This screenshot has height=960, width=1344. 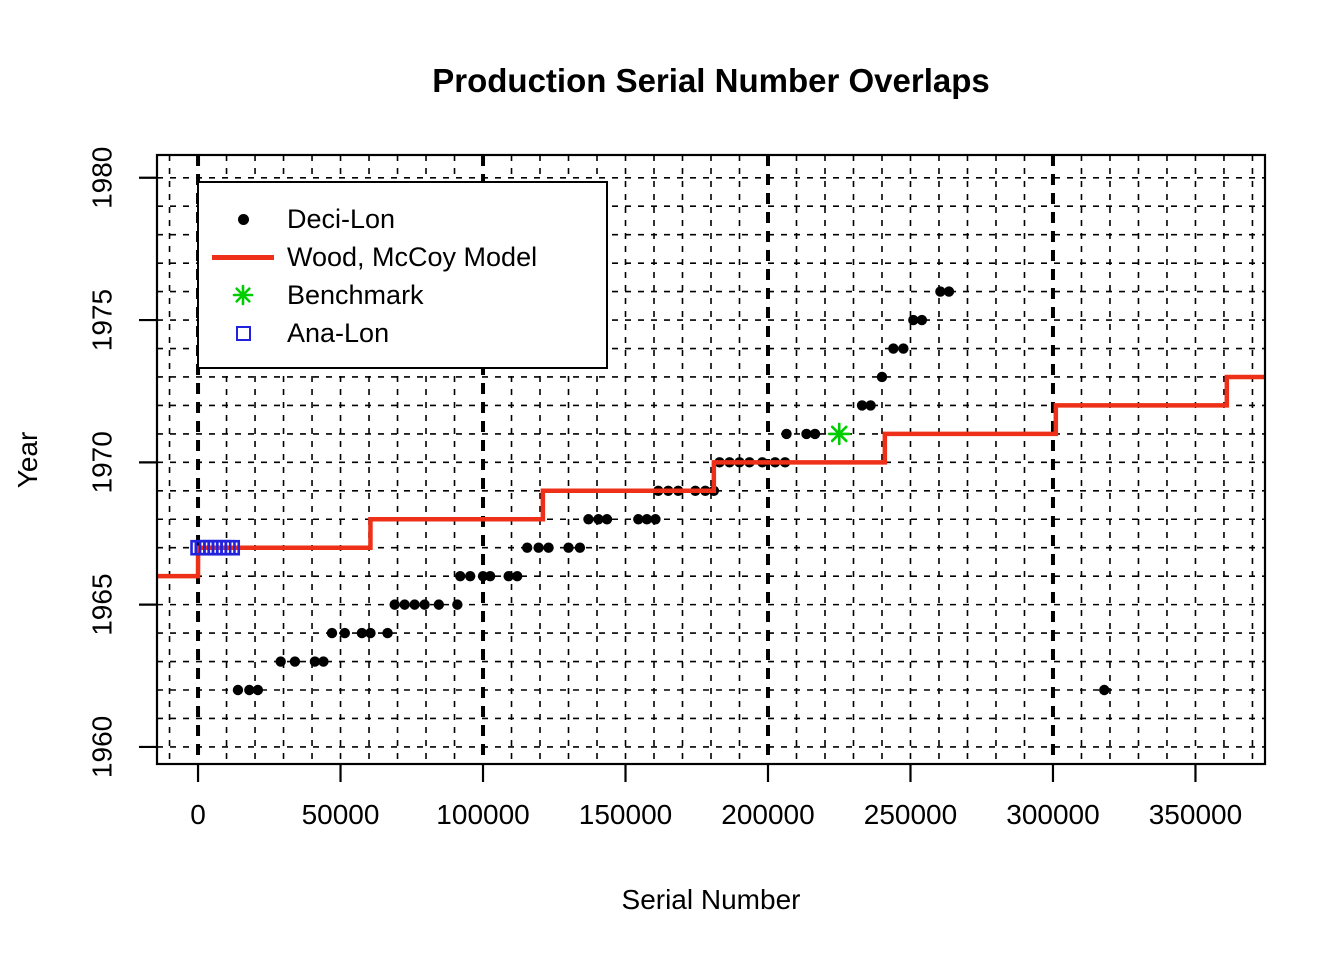 I want to click on x-axis-tick-label: 300000, so click(x=1052, y=814).